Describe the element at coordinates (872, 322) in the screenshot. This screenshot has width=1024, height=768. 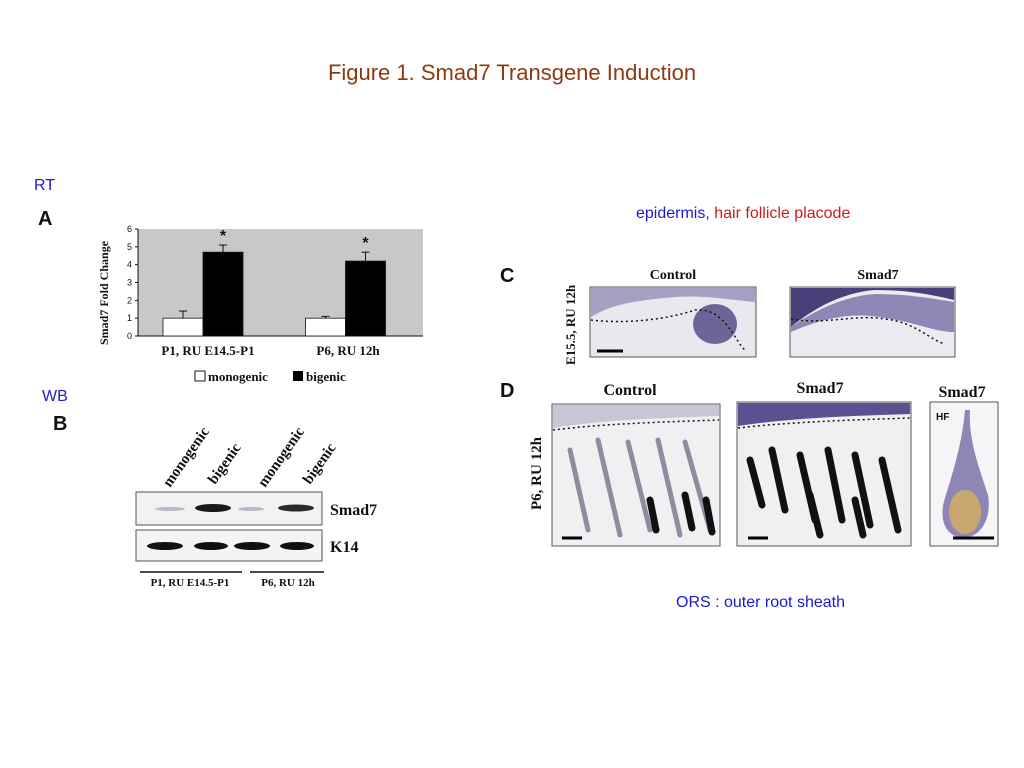
I see `micrograph-smad7-e15` at that location.